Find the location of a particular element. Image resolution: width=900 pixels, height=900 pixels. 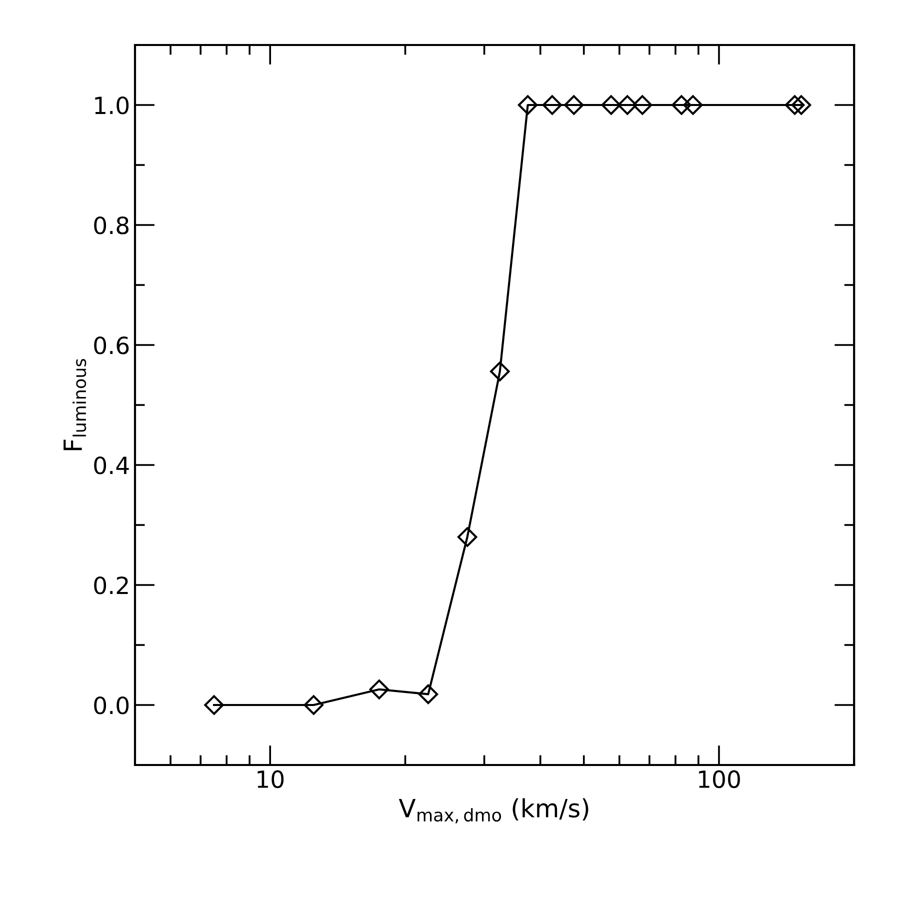

x-tick-label: 10 is located at coordinates (271, 779).